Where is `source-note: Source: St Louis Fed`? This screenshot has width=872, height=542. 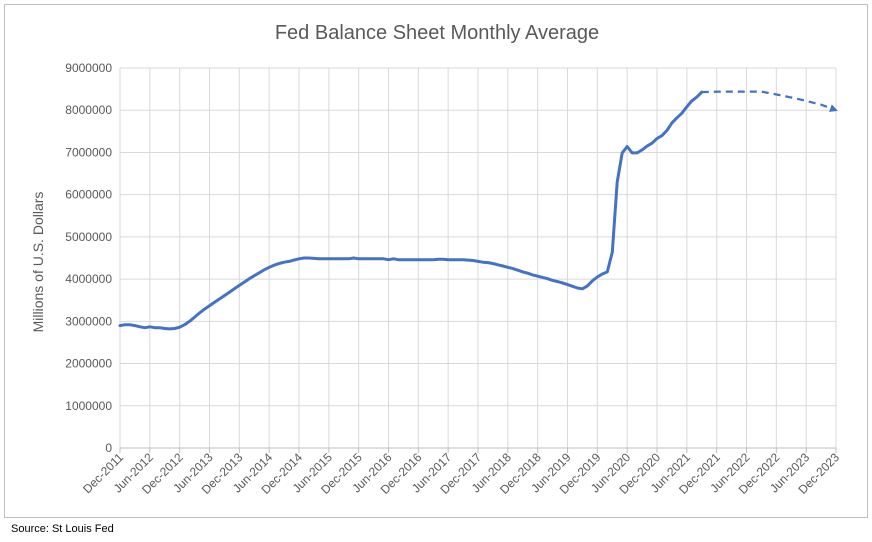
source-note: Source: St Louis Fed is located at coordinates (62, 529).